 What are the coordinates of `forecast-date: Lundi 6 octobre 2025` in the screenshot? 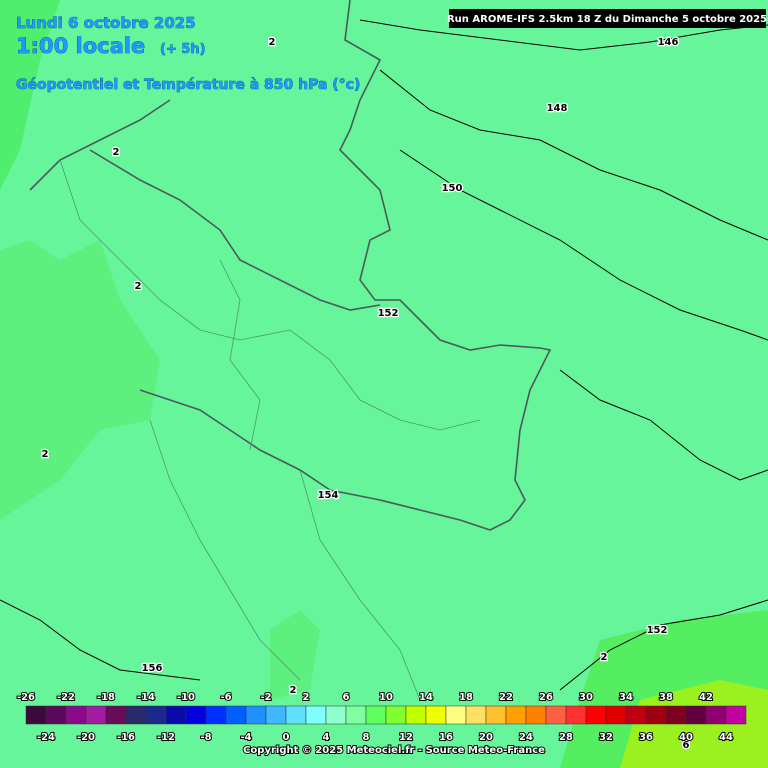 It's located at (106, 23).